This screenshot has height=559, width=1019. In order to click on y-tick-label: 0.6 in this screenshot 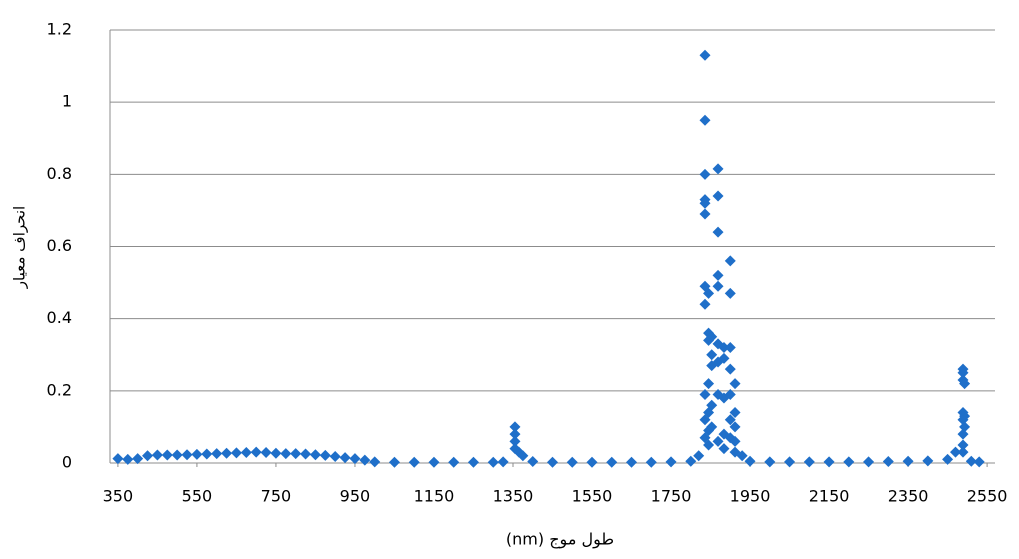, I will do `click(59, 245)`.